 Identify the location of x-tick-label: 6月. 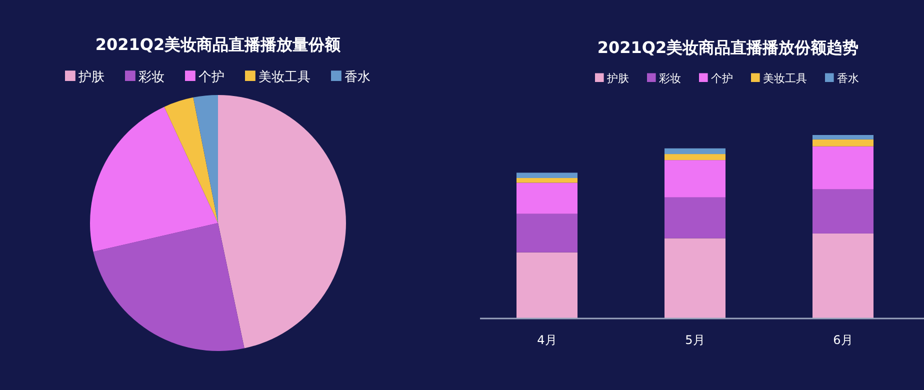
(843, 340).